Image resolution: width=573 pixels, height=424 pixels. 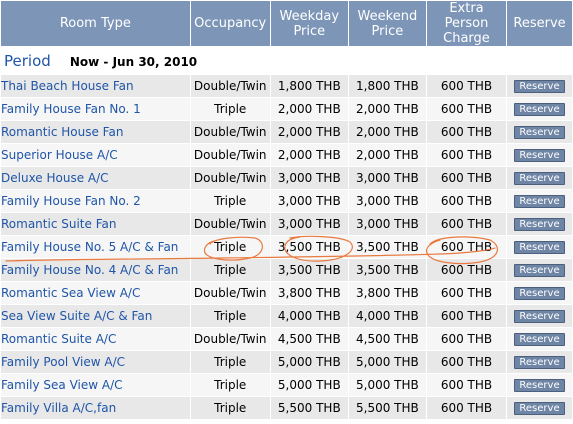 I want to click on header-extra-person-charge: Extra Person Charge, so click(x=466, y=23).